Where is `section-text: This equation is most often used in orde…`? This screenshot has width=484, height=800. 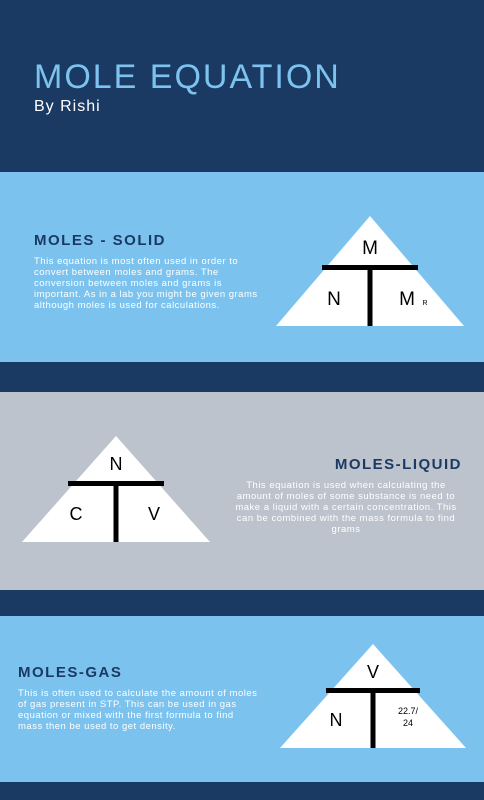 section-text: This equation is most often used in orde… is located at coordinates (146, 283).